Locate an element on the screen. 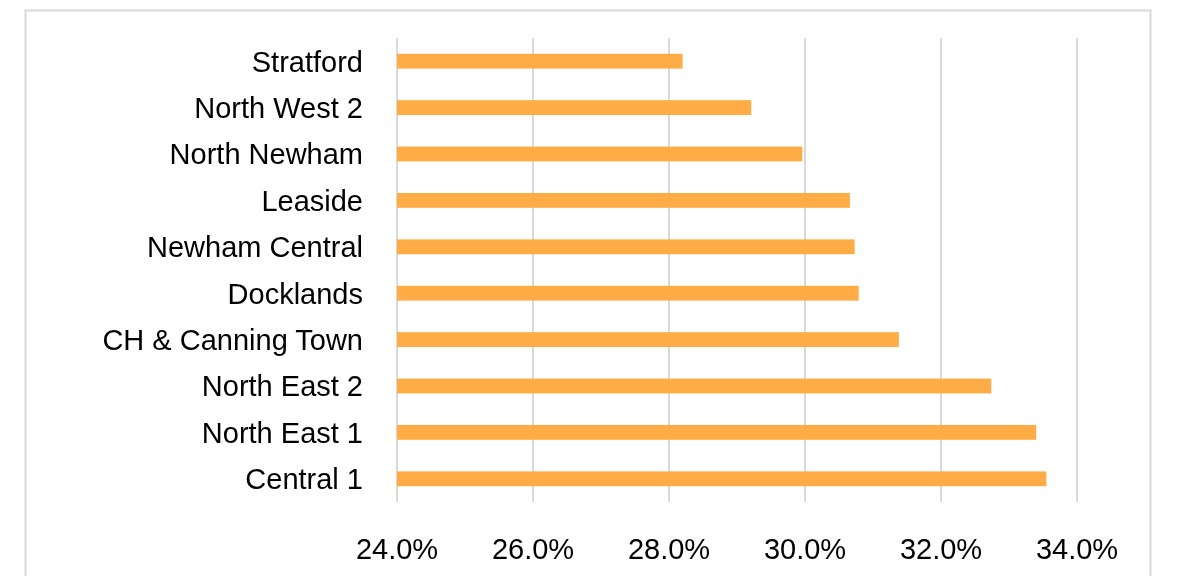 The height and width of the screenshot is (576, 1182). y-tick-label: Stratford is located at coordinates (307, 61).